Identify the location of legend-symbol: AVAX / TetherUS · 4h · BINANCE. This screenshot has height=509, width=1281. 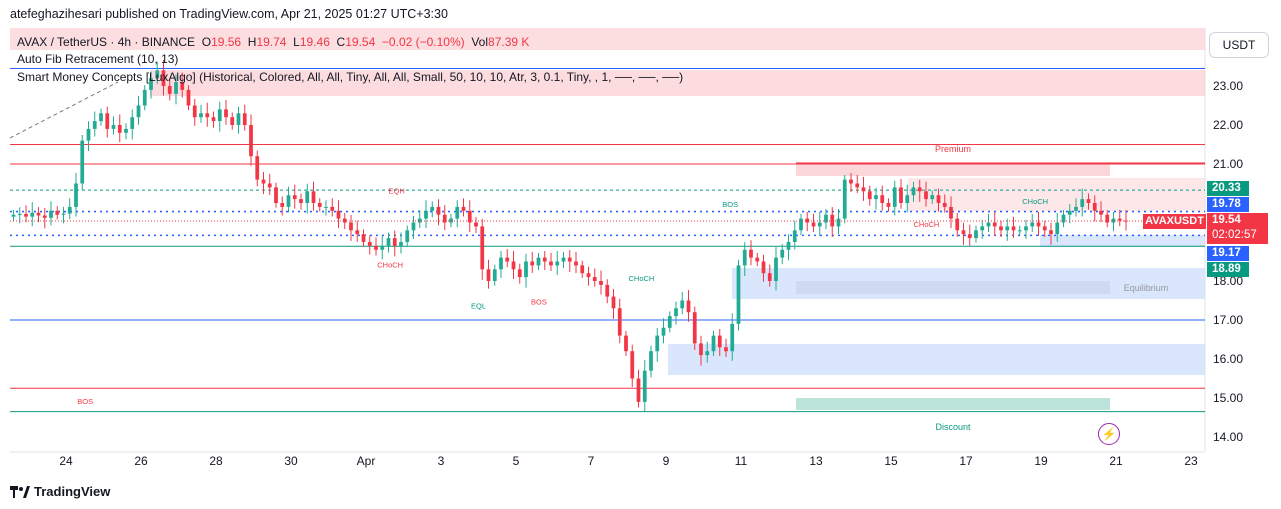
(106, 42).